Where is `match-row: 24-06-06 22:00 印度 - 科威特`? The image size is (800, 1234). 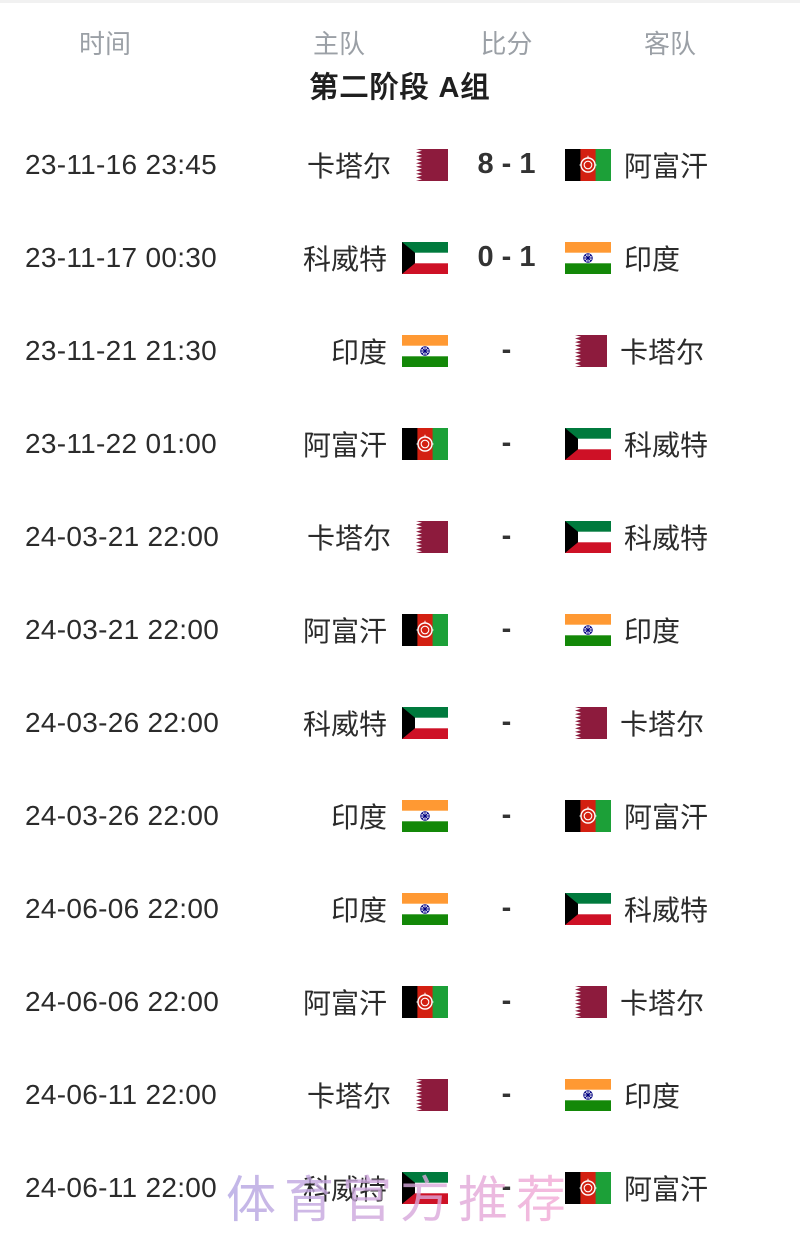
match-row: 24-06-06 22:00 印度 - 科威特 is located at coordinates (400, 908).